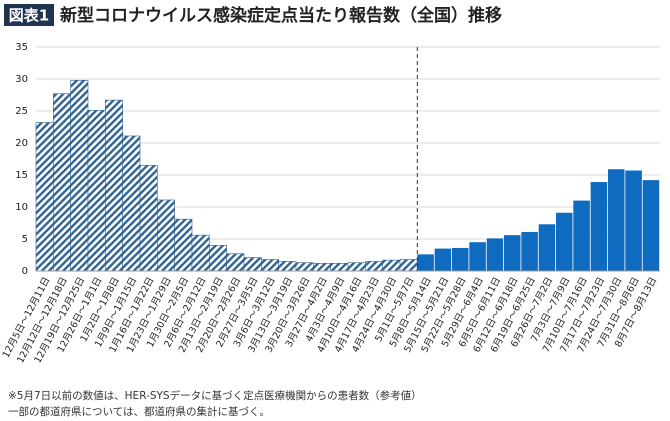 The height and width of the screenshot is (421, 670). I want to click on y-tick-label: 35, so click(21, 47).